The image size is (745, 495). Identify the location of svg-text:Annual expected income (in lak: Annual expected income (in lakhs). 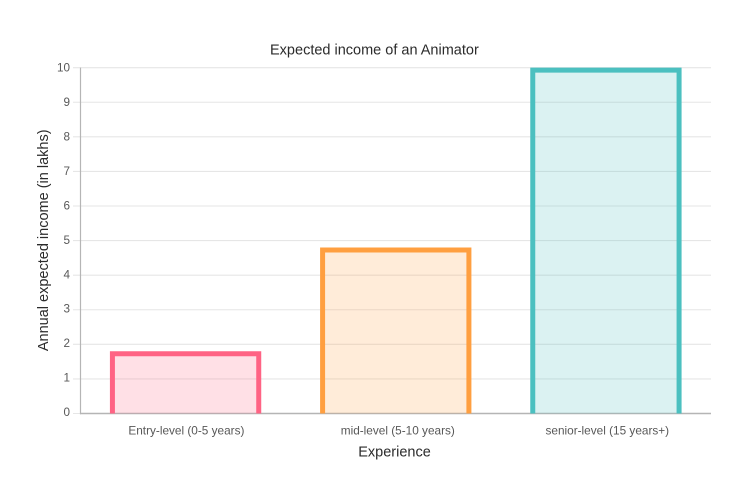
(44, 240).